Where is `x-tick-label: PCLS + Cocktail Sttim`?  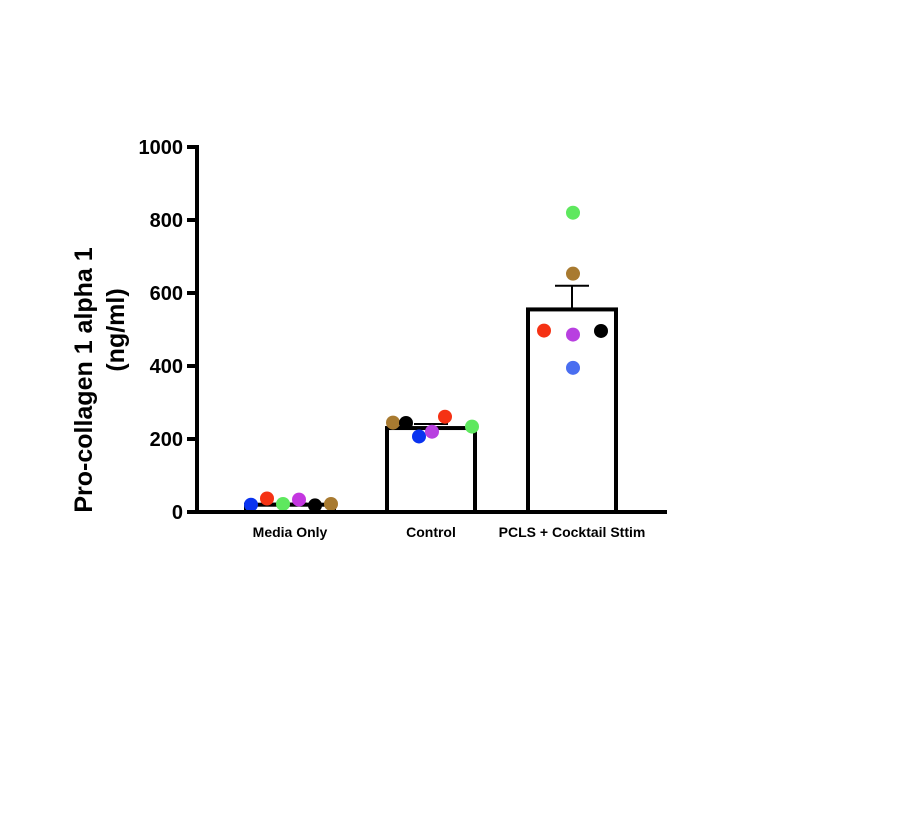 x-tick-label: PCLS + Cocktail Sttim is located at coordinates (572, 532).